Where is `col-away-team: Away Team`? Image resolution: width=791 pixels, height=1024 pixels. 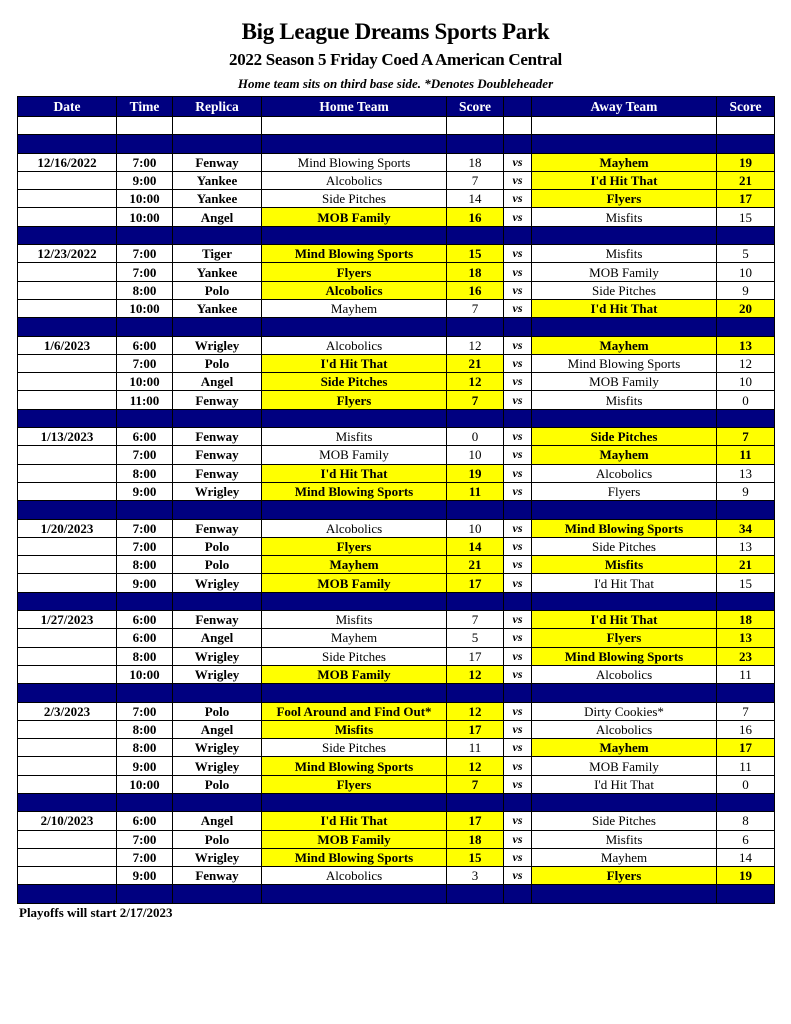 col-away-team: Away Team is located at coordinates (624, 106).